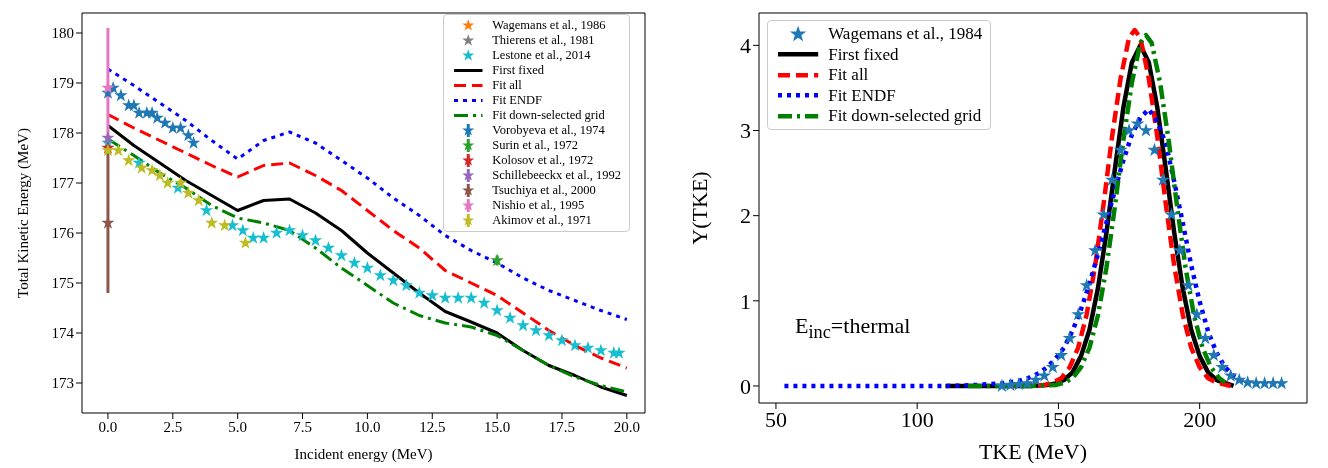 The height and width of the screenshot is (468, 1328). I want to click on x-tick-label: 7.5, so click(302, 426).